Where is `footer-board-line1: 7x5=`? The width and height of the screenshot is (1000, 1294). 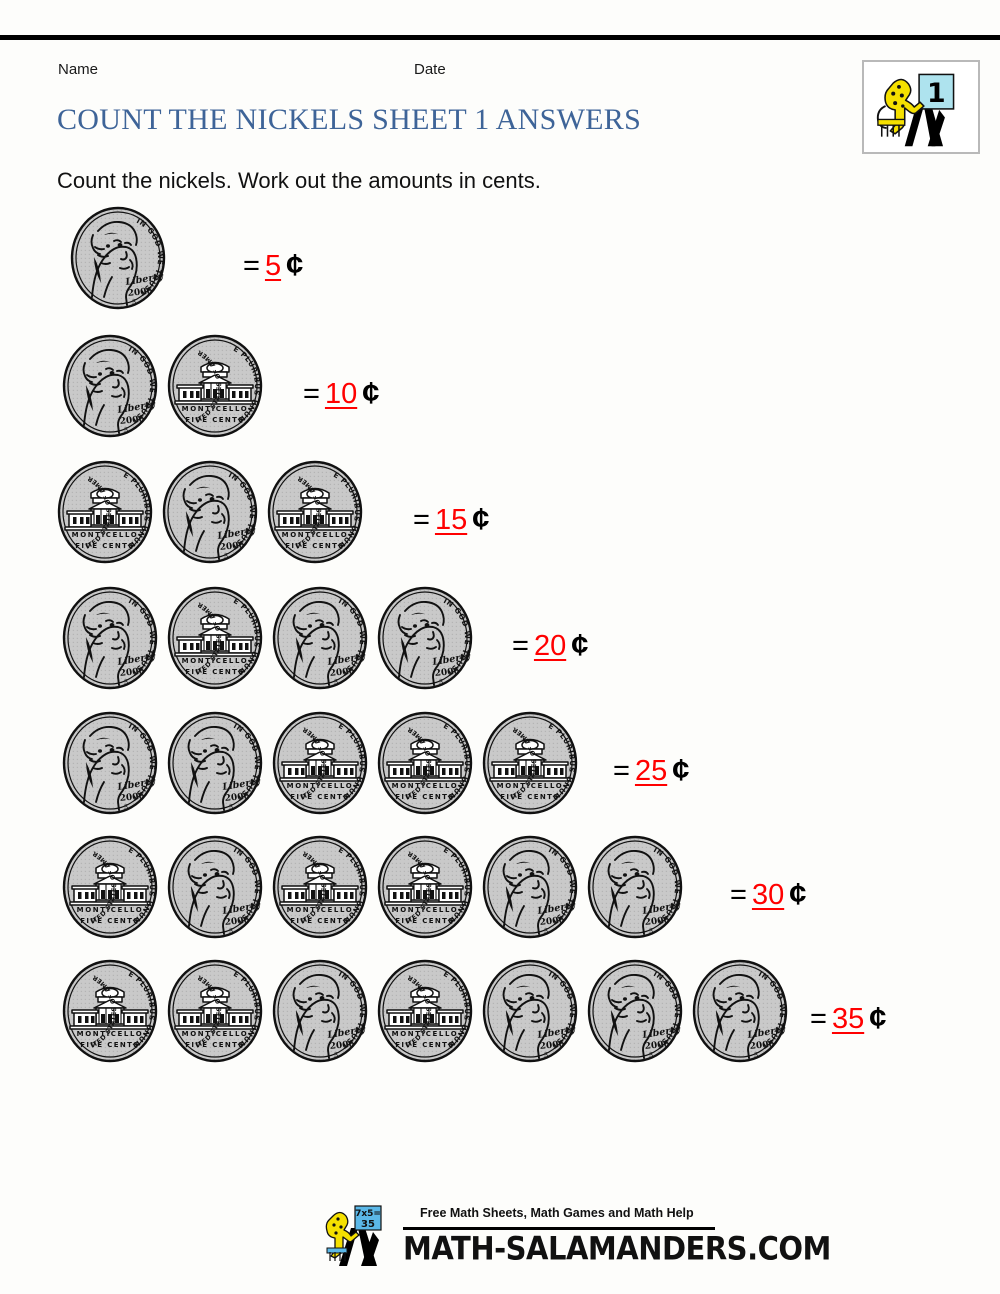 footer-board-line1: 7x5= is located at coordinates (368, 1214).